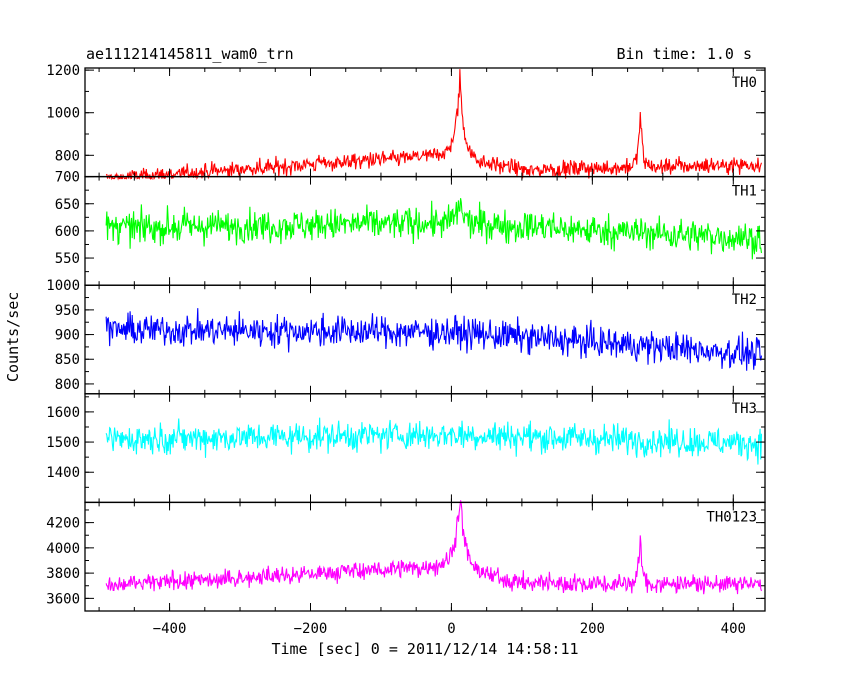 The image size is (850, 680). What do you see at coordinates (190, 54) in the screenshot?
I see `chart-title: ae111214145811_wam0_trn` at bounding box center [190, 54].